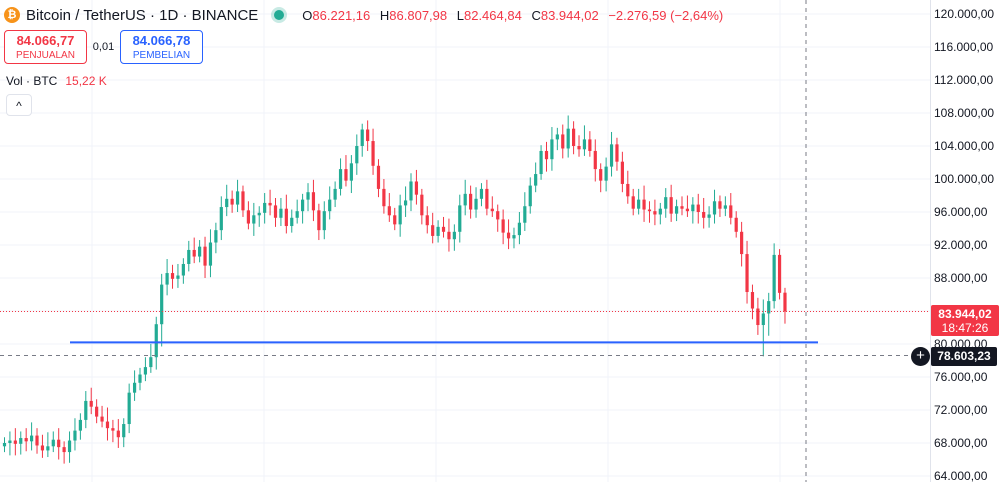  I want to click on price-tick-label: 72.000,00, so click(961, 410).